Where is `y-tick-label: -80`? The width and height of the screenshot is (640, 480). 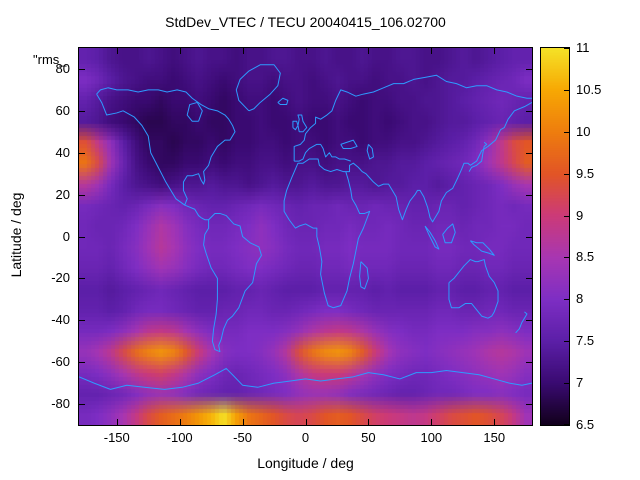 y-tick-label: -80 is located at coordinates (60, 404).